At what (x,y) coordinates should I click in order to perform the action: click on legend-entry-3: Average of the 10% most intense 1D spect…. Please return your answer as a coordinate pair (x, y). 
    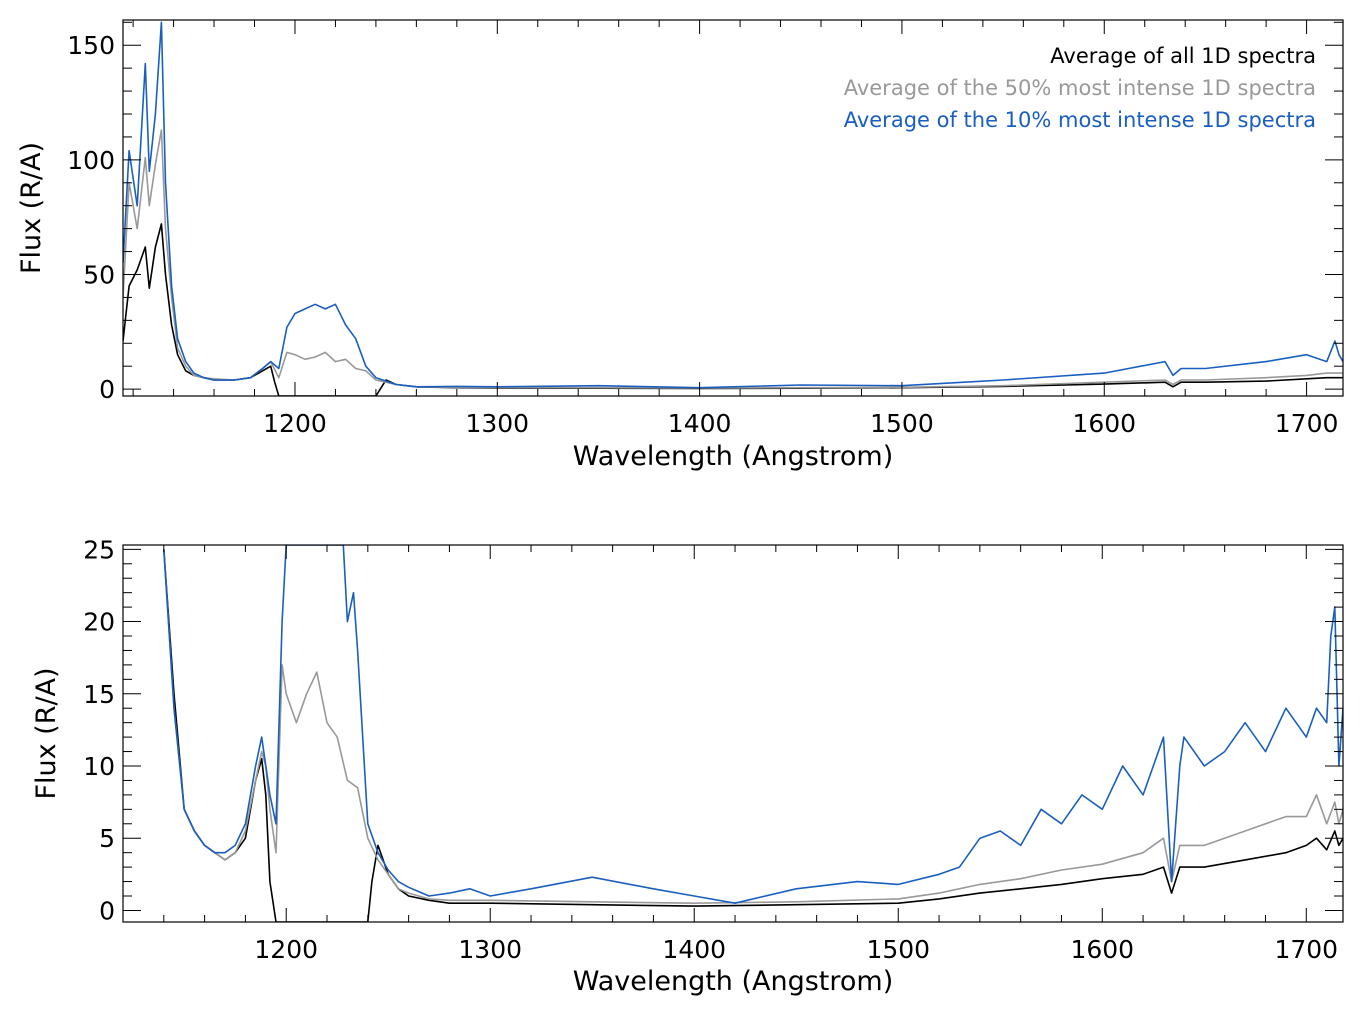
    Looking at the image, I should click on (1080, 120).